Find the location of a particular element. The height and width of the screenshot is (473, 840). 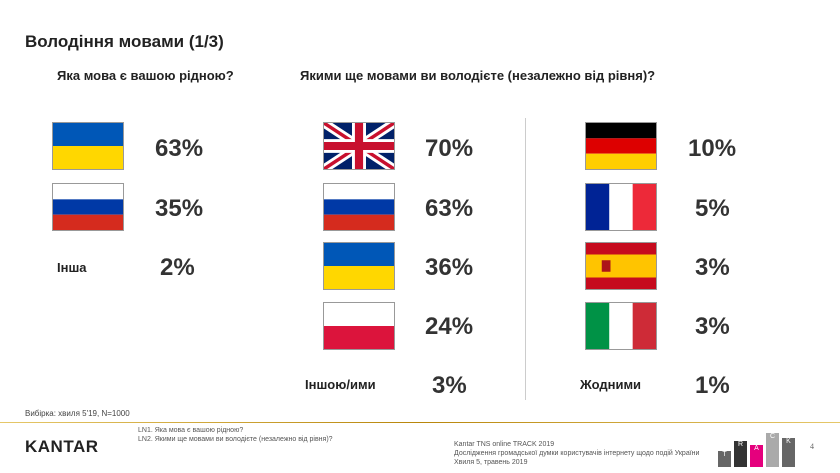

kantar-logo: KANTAR is located at coordinates (62, 446).